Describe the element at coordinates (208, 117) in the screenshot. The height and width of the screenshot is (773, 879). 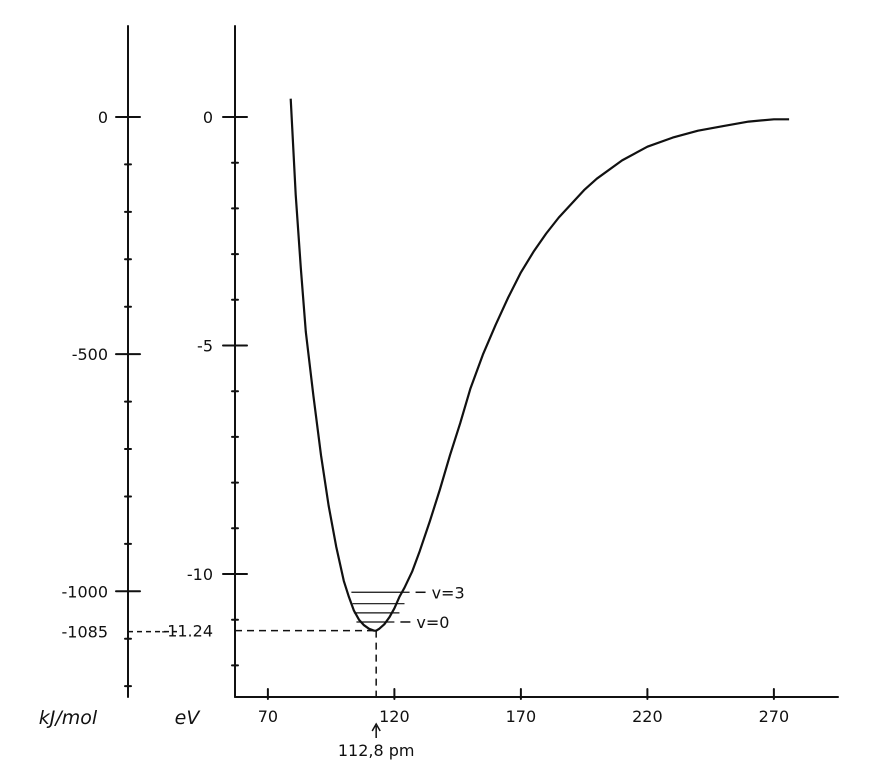
I see `ev-tick-label: 0` at that location.